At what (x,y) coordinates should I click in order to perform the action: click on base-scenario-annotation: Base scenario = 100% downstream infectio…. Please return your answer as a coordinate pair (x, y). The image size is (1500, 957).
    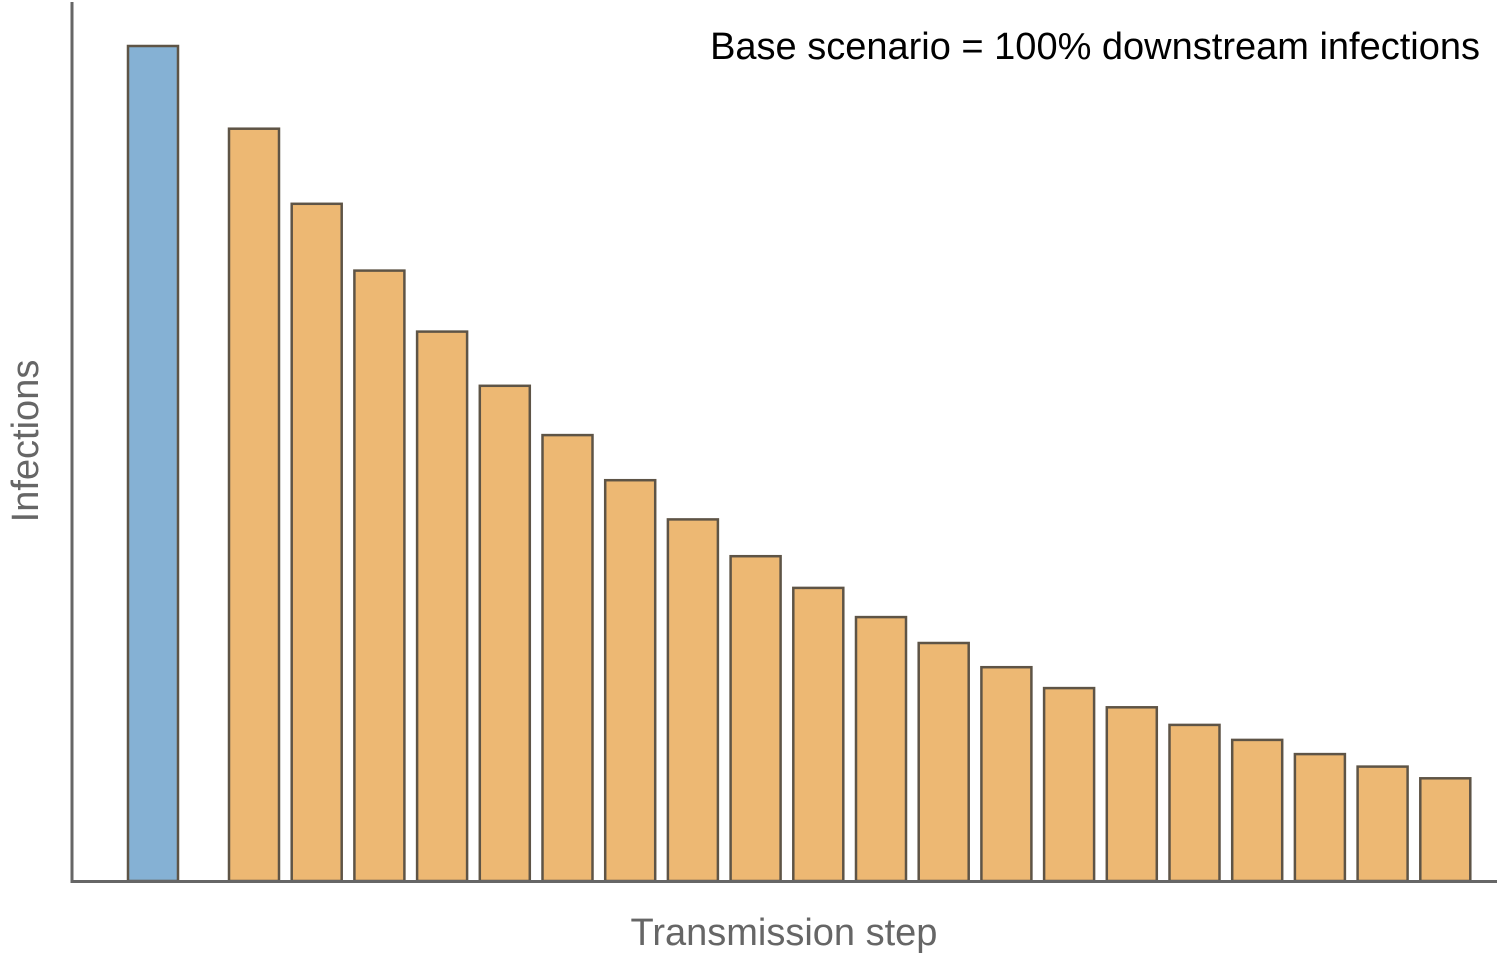
    Looking at the image, I should click on (1095, 47).